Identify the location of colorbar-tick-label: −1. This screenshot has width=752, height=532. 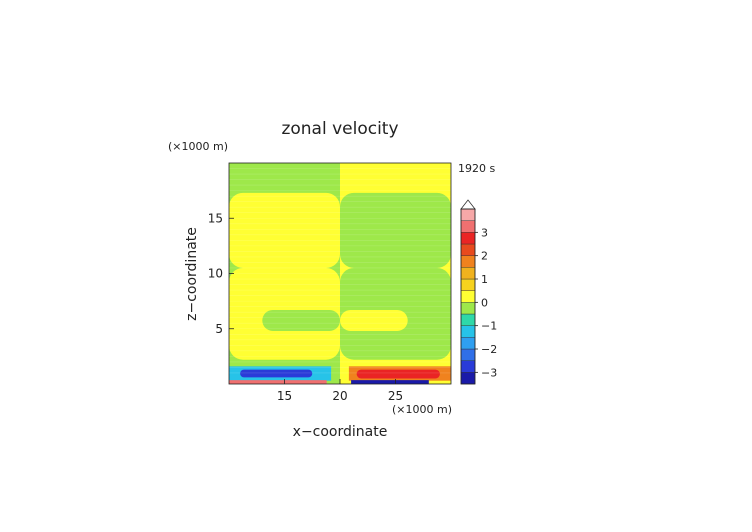
(489, 326).